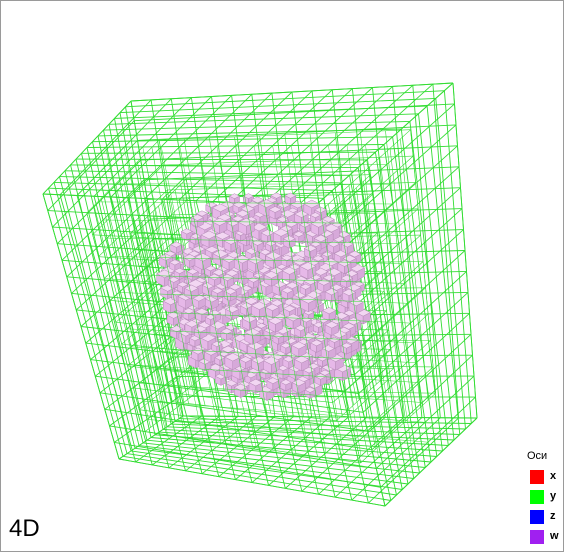 Image resolution: width=564 pixels, height=552 pixels. I want to click on legend-label-x: x, so click(553, 476).